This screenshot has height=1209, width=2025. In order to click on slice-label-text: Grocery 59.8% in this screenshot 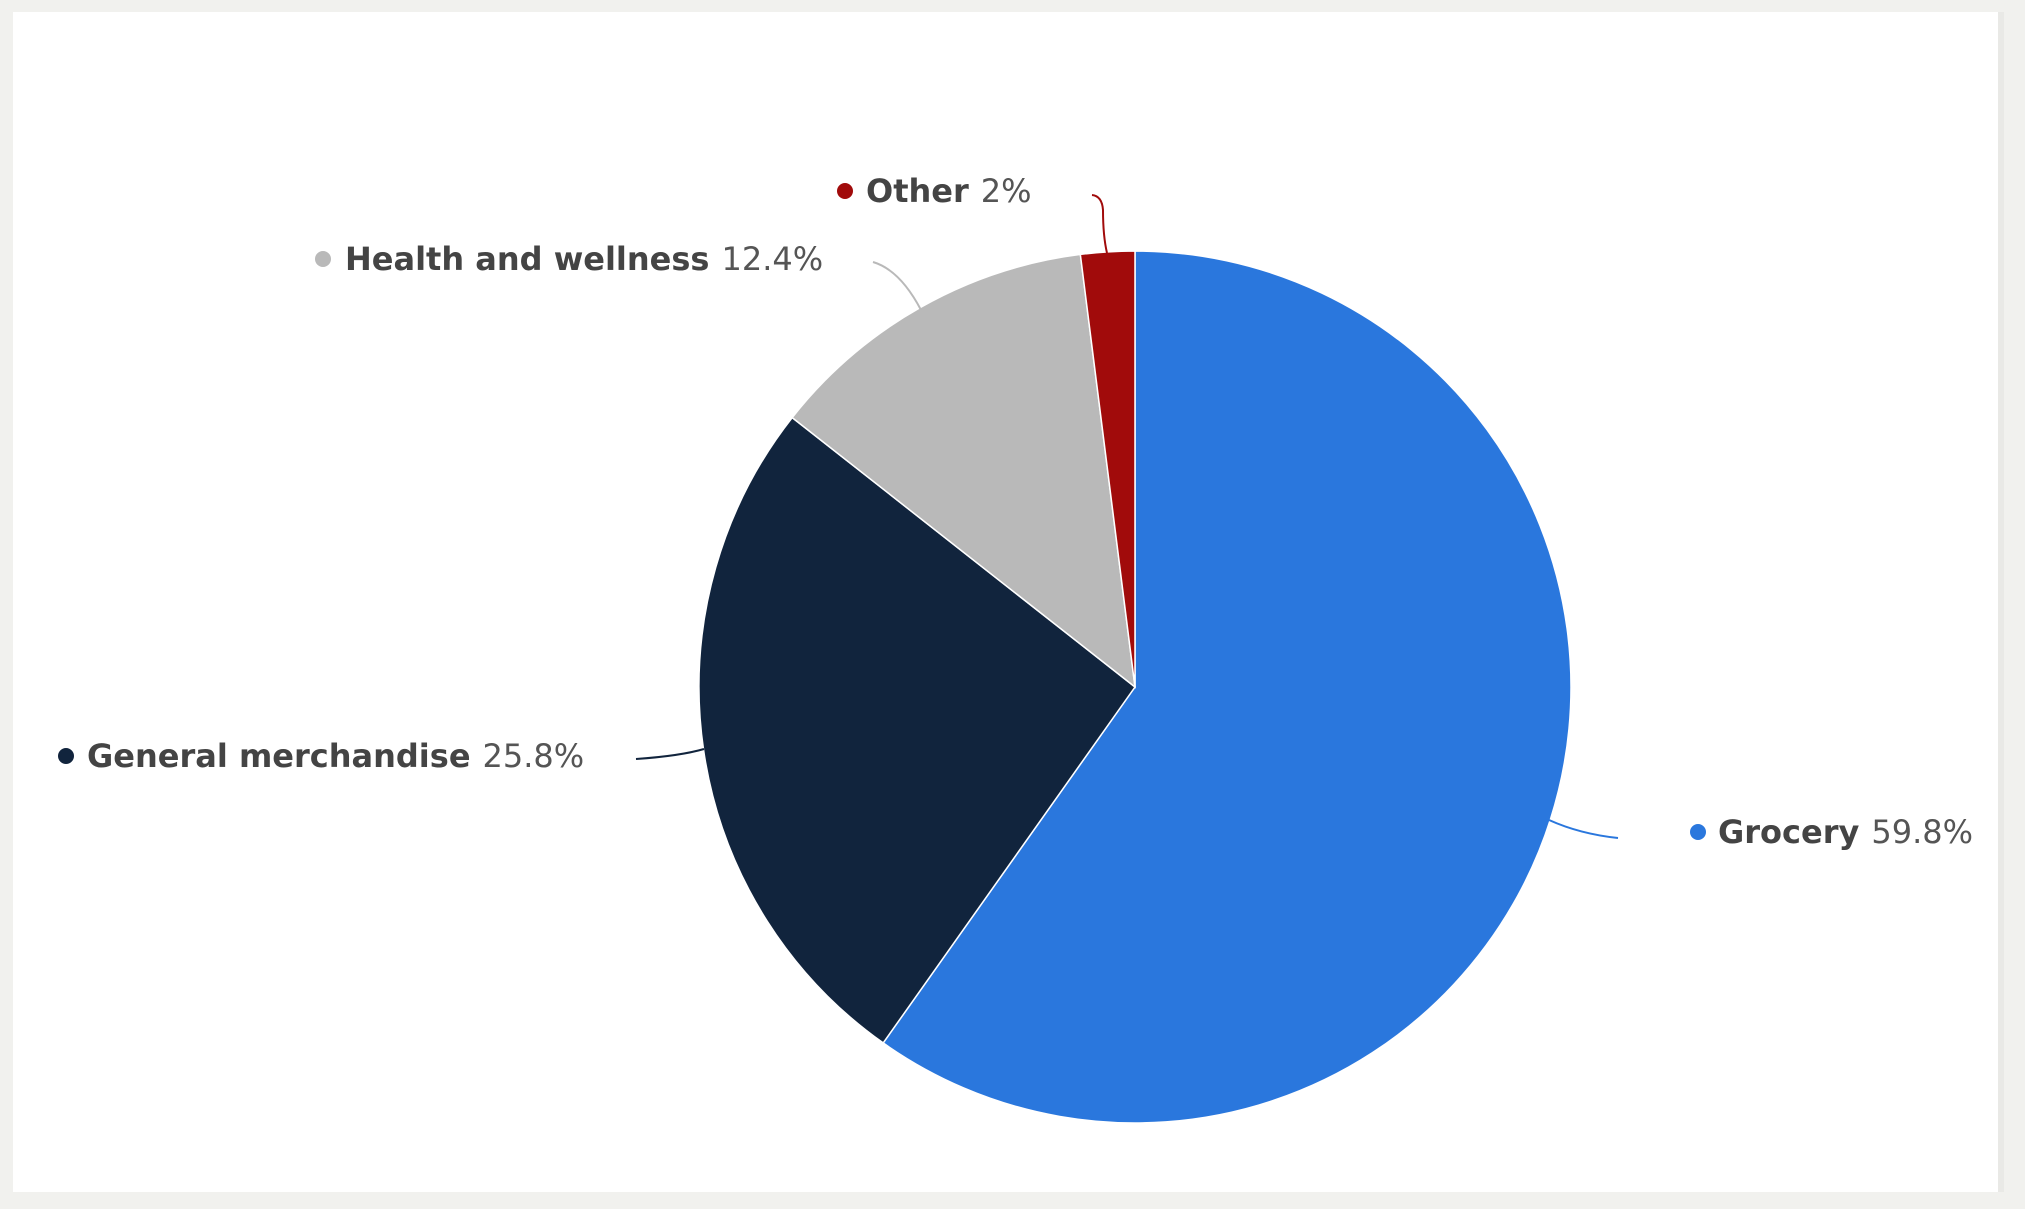, I will do `click(1845, 832)`.